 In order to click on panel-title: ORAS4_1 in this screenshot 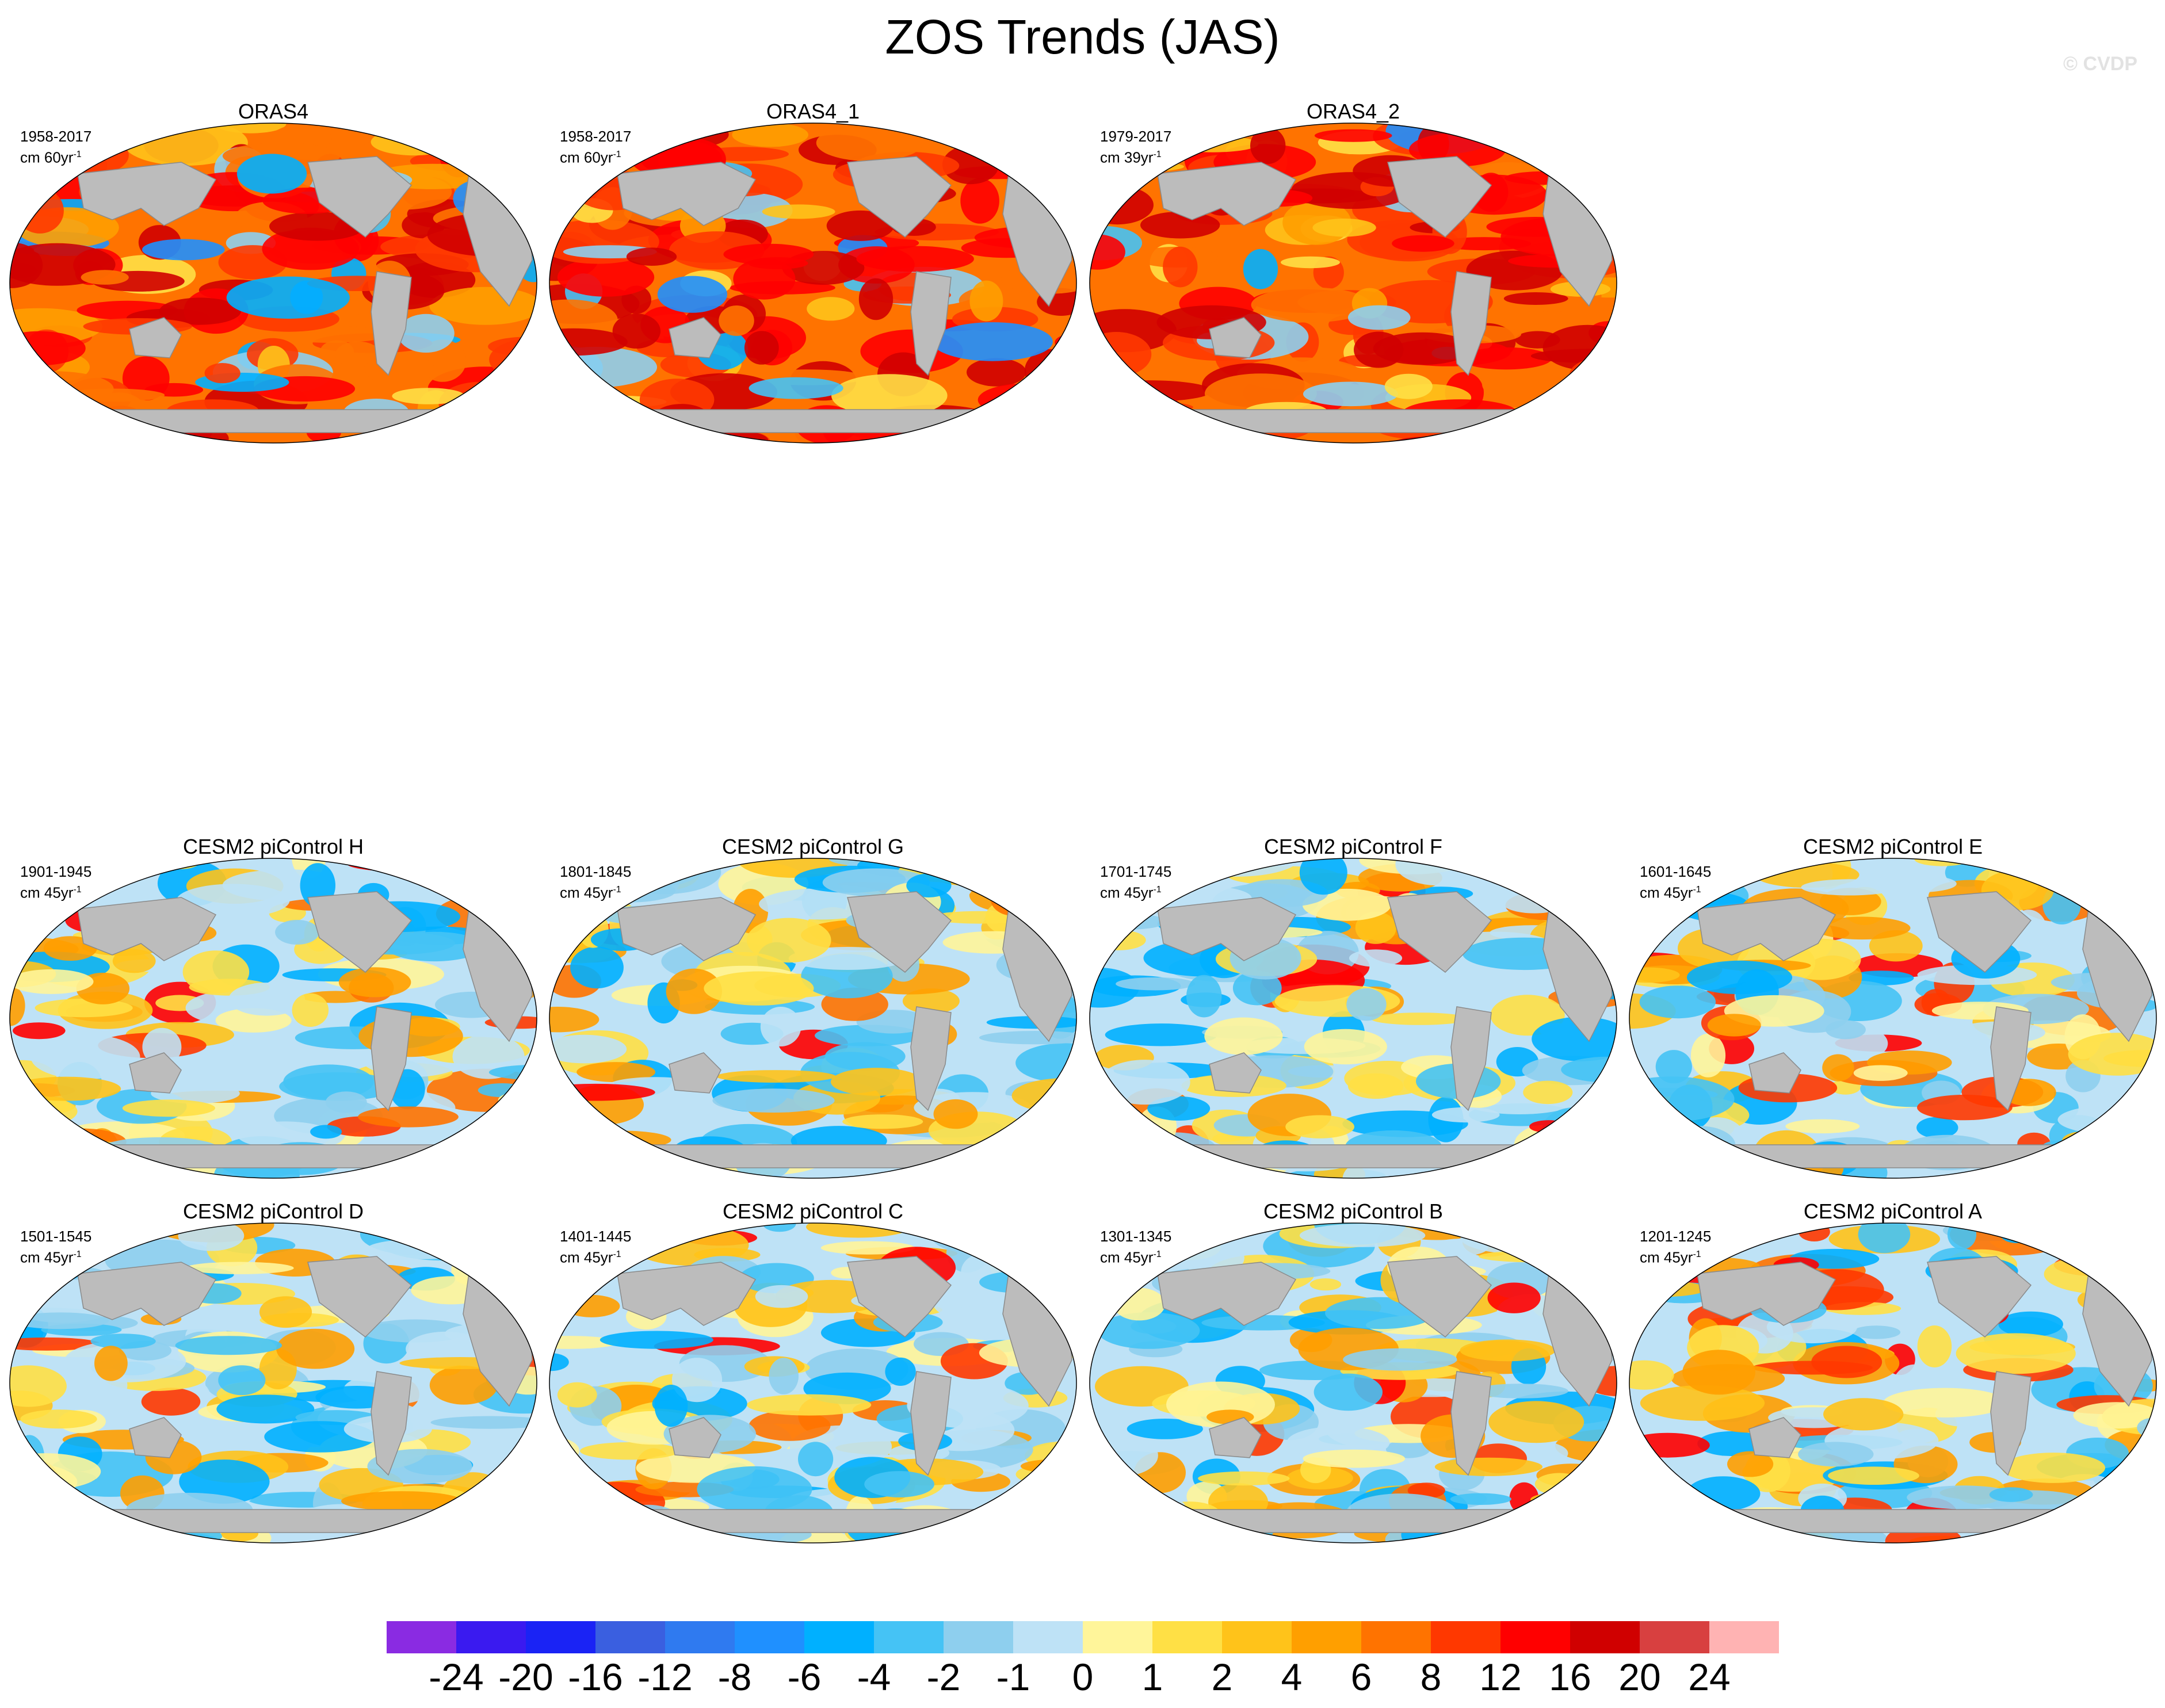, I will do `click(813, 112)`.